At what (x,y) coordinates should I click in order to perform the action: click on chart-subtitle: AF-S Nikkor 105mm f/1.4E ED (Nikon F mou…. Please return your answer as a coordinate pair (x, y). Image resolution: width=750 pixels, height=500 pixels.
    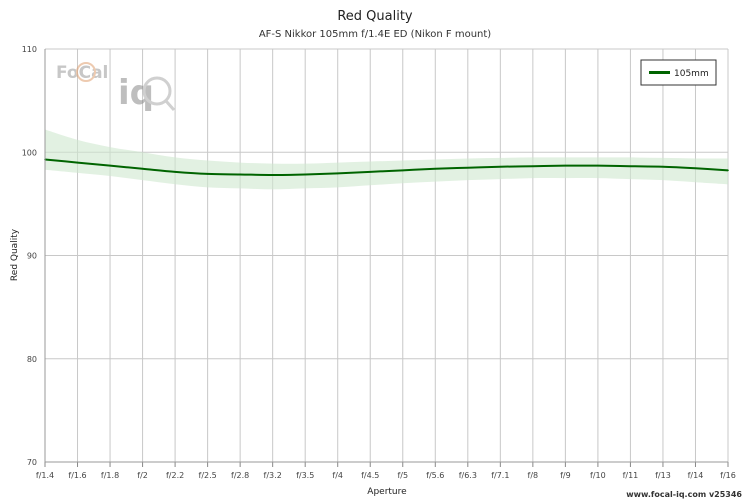
    Looking at the image, I should click on (375, 34).